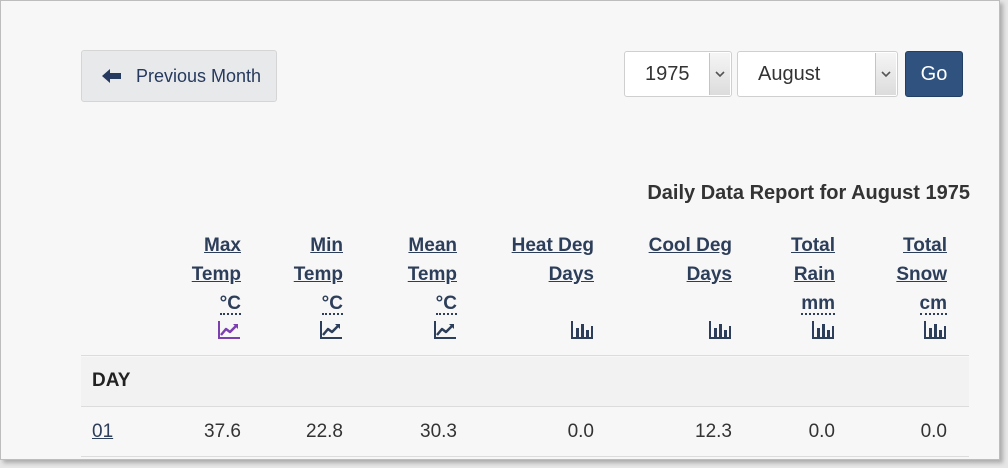 Image resolution: width=1008 pixels, height=468 pixels. Describe the element at coordinates (789, 73) in the screenshot. I see `month-select-value: August` at that location.